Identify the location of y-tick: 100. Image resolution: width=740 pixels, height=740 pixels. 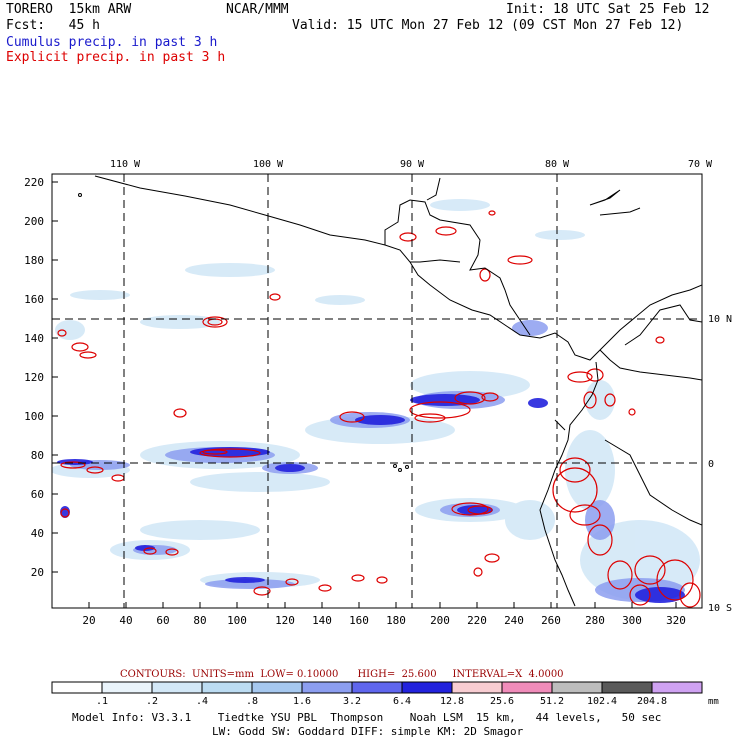
(34, 416).